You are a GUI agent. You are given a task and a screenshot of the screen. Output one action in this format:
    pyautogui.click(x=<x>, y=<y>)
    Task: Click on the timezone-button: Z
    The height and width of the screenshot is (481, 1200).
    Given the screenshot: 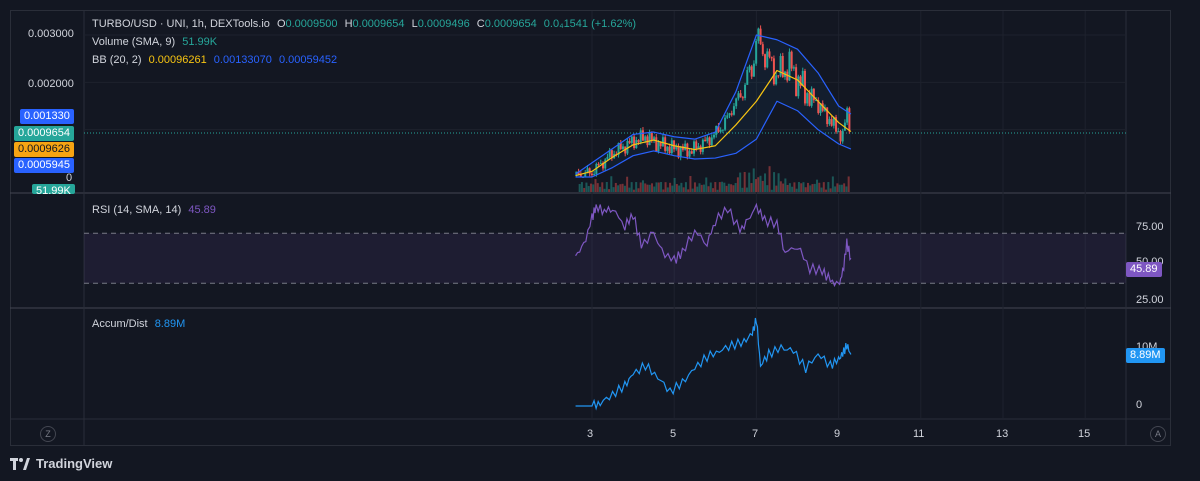 What is the action you would take?
    pyautogui.click(x=48, y=434)
    